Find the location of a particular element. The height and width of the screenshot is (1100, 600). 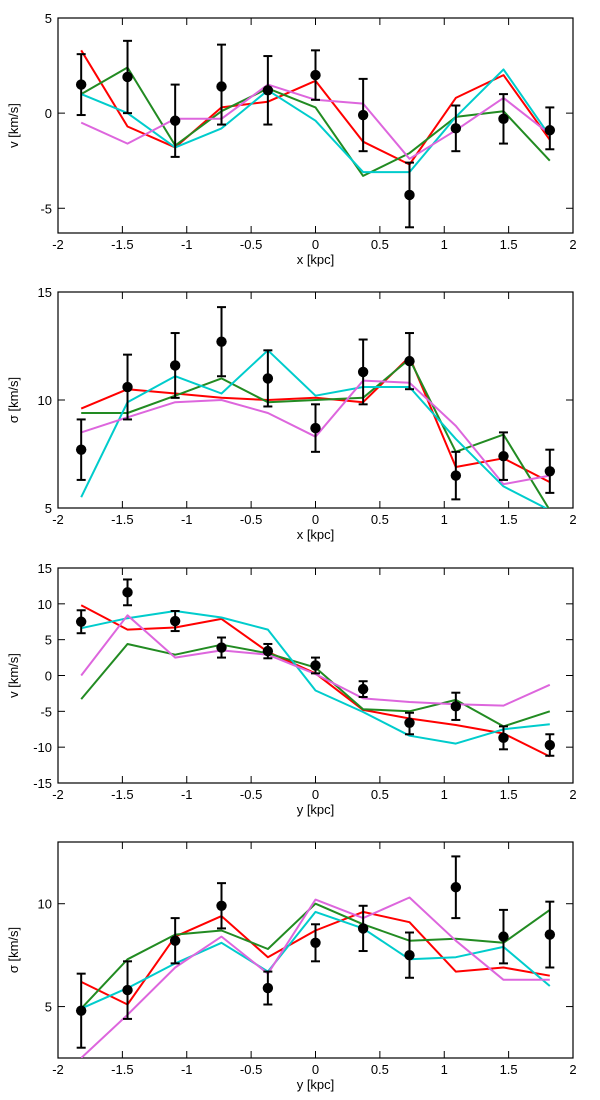

y-tick-label: -10 is located at coordinates (42, 747).